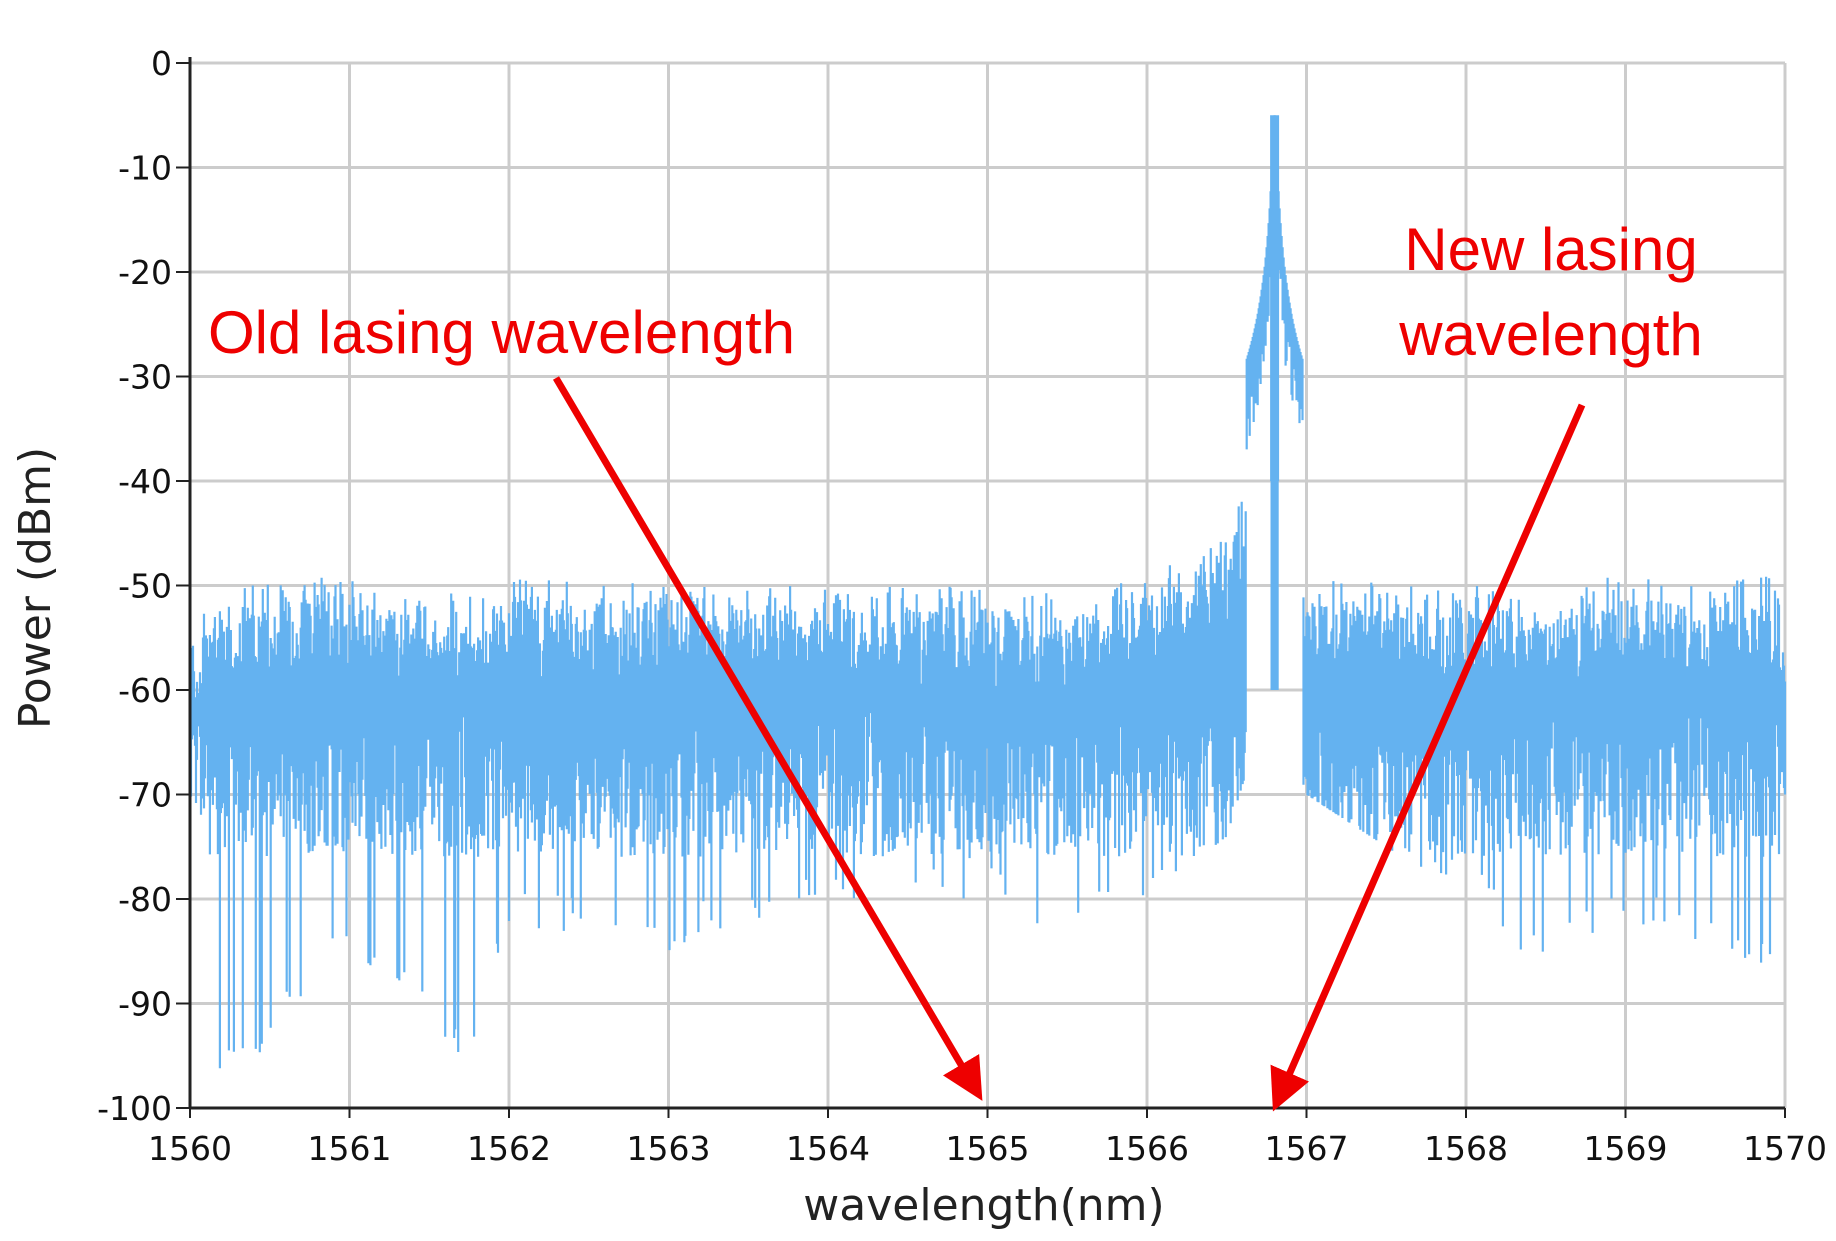 The width and height of the screenshot is (1836, 1241). What do you see at coordinates (828, 1148) in the screenshot?
I see `x-tick-label: 1564` at bounding box center [828, 1148].